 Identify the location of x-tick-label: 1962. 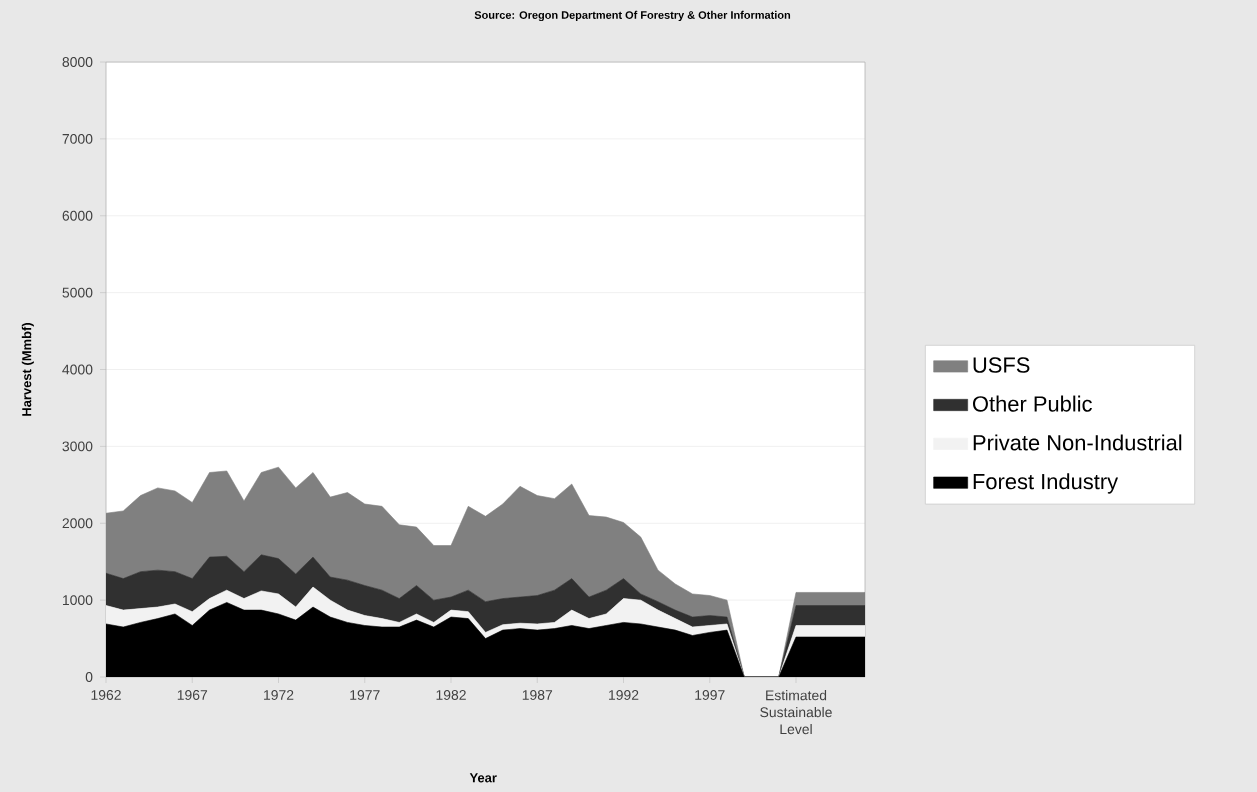
(106, 695).